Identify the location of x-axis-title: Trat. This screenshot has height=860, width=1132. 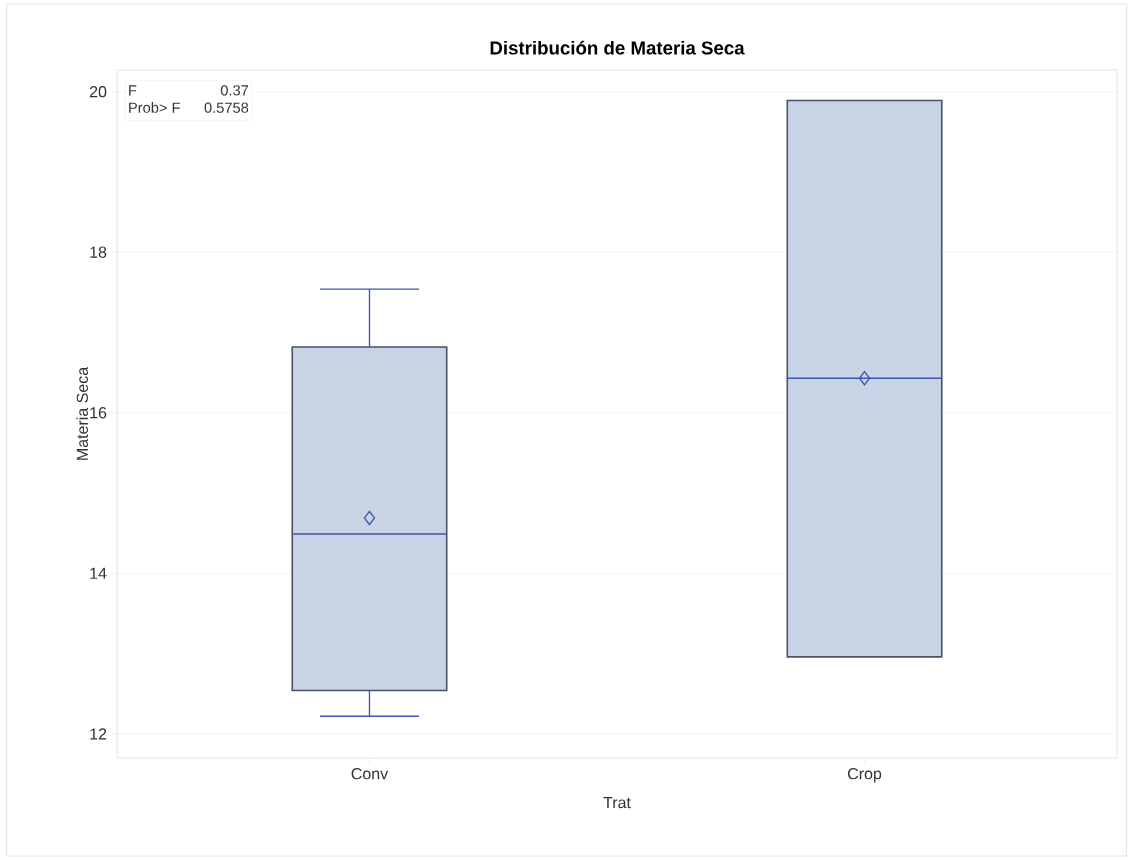
(617, 803).